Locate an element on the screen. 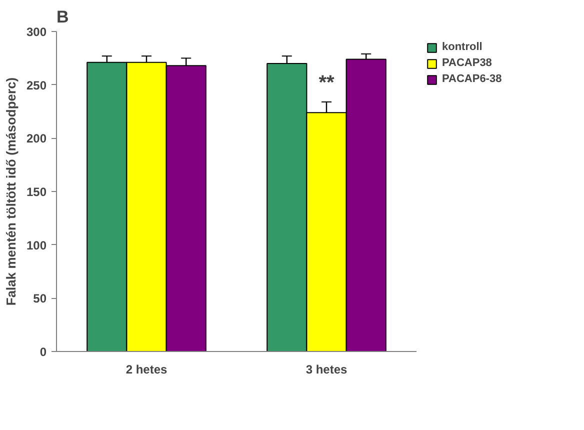  y-tick-label: 150 is located at coordinates (36, 192).